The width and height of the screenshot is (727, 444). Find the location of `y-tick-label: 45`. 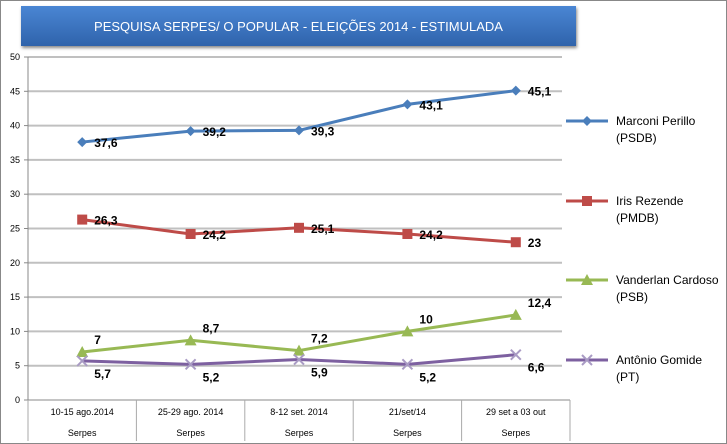

y-tick-label: 45 is located at coordinates (15, 91).